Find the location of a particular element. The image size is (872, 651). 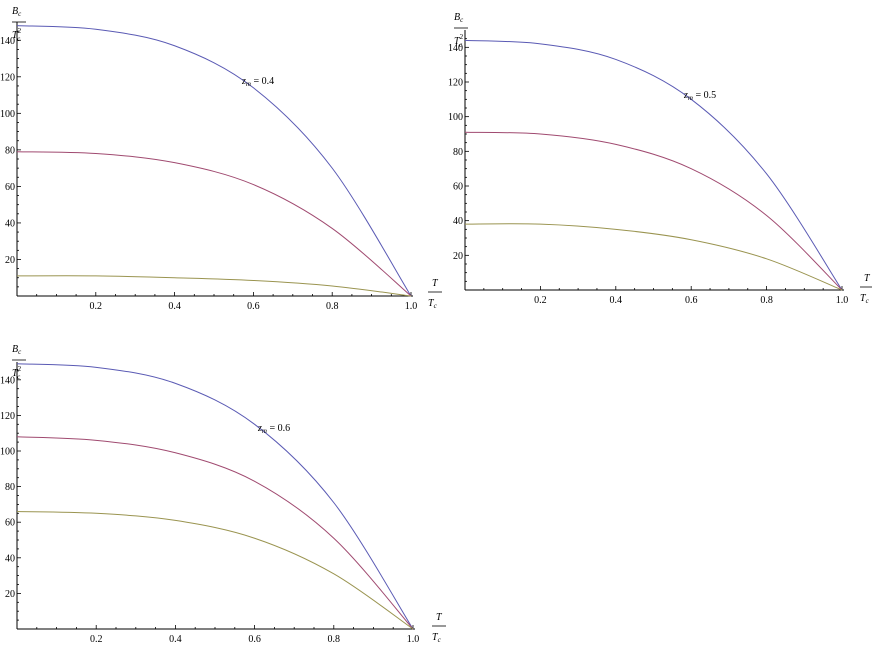

zm-annotation: zm = 0.6 is located at coordinates (273, 429).